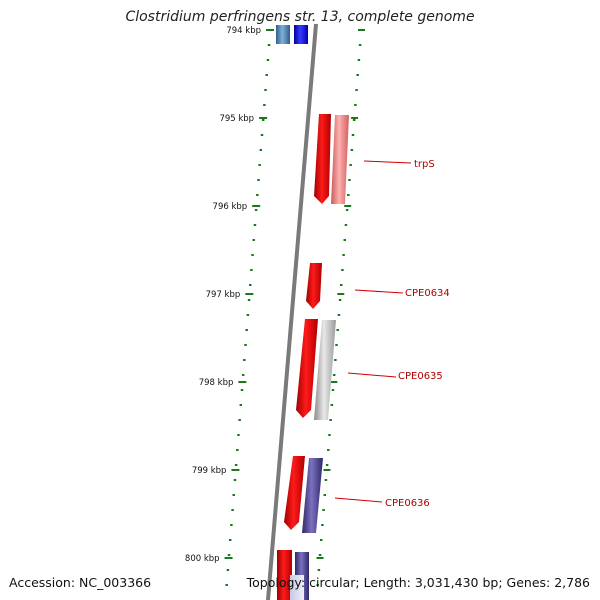 The width and height of the screenshot is (600, 600). I want to click on scale-tick-label: 797 kbp, so click(223, 295).